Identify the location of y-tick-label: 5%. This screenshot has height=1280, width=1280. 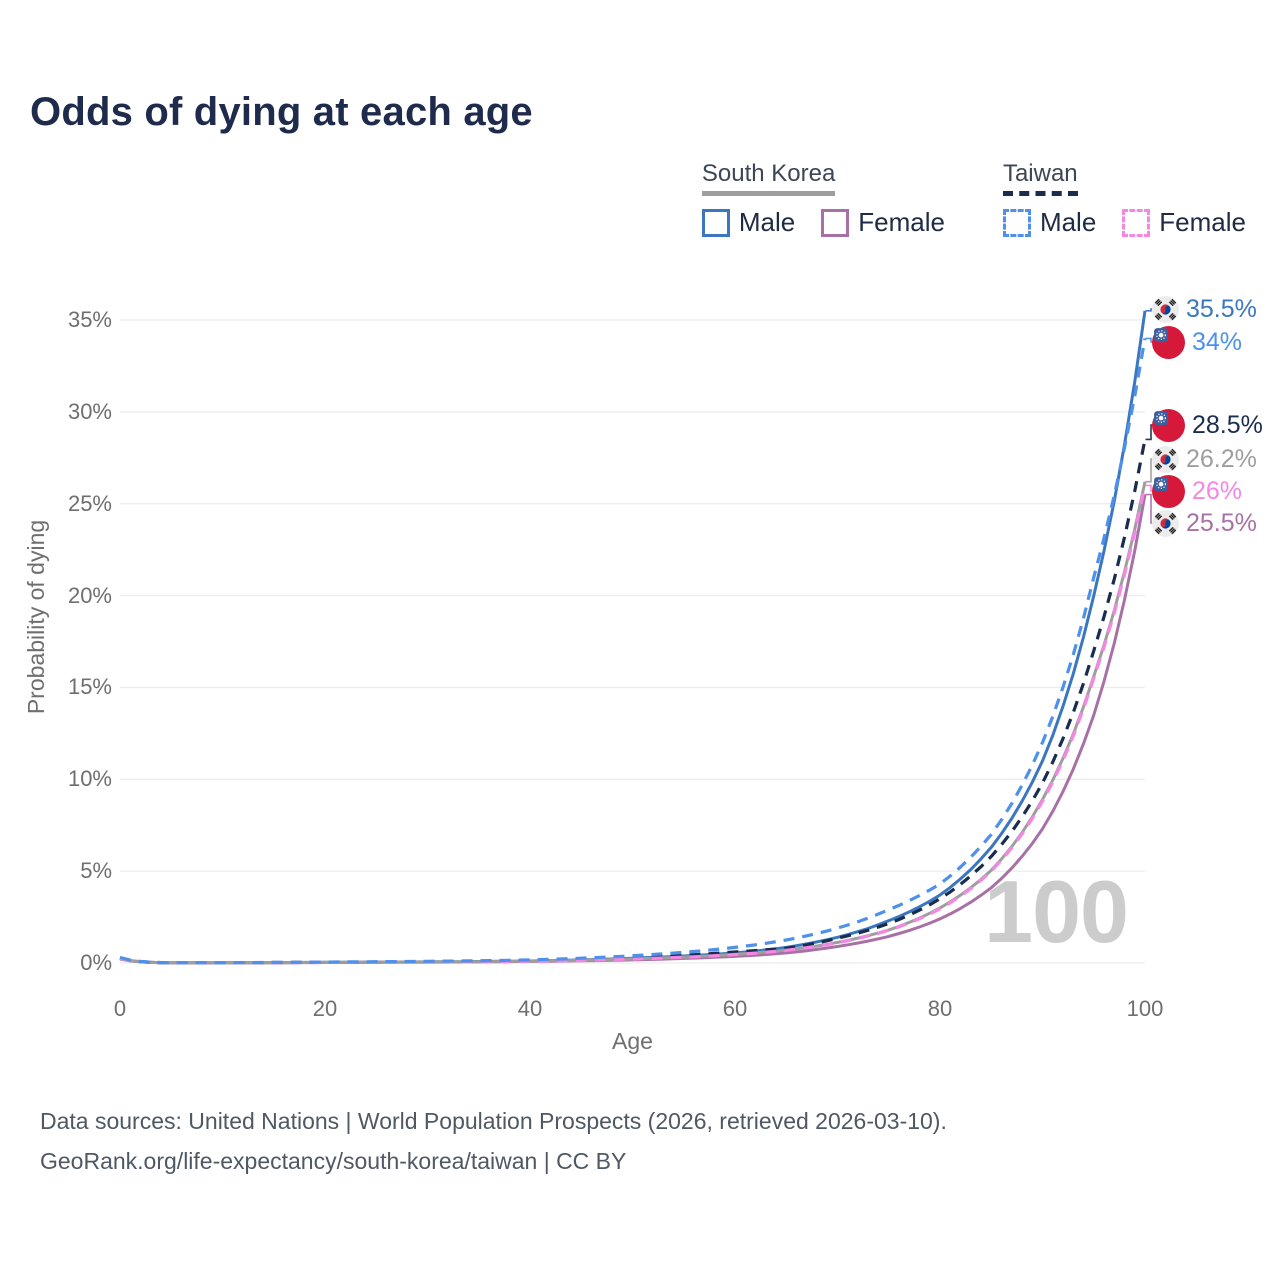
(96, 871).